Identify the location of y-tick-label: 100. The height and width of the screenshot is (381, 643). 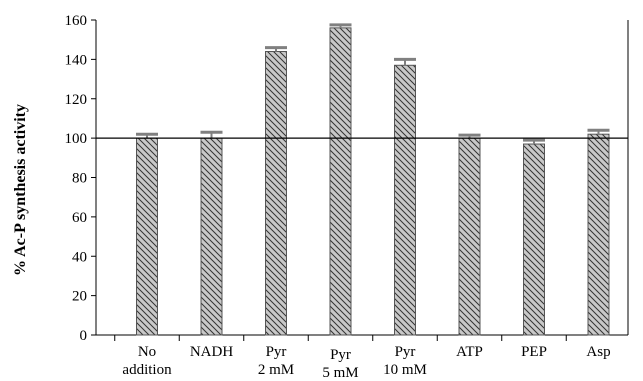
(76, 139).